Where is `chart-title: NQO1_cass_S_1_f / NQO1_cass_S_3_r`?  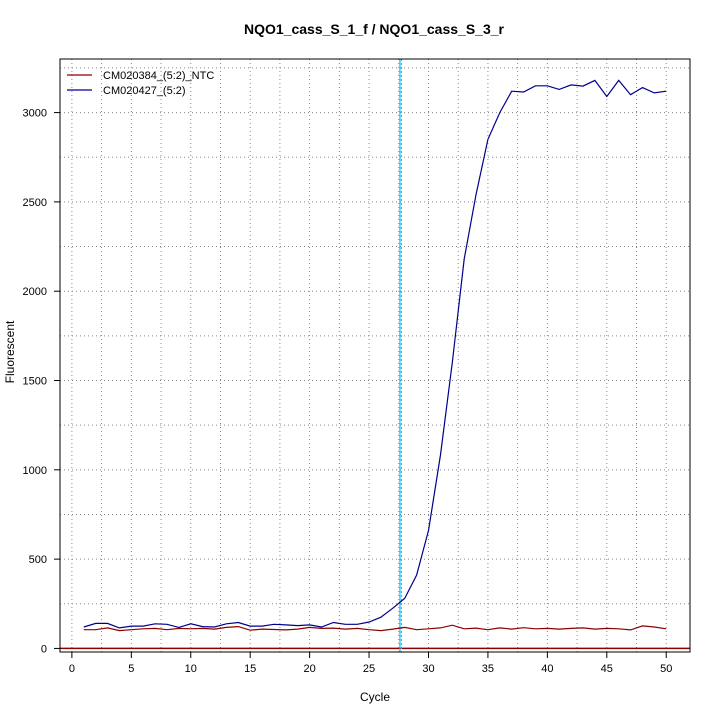
chart-title: NQO1_cass_S_1_f / NQO1_cass_S_3_r is located at coordinates (374, 29).